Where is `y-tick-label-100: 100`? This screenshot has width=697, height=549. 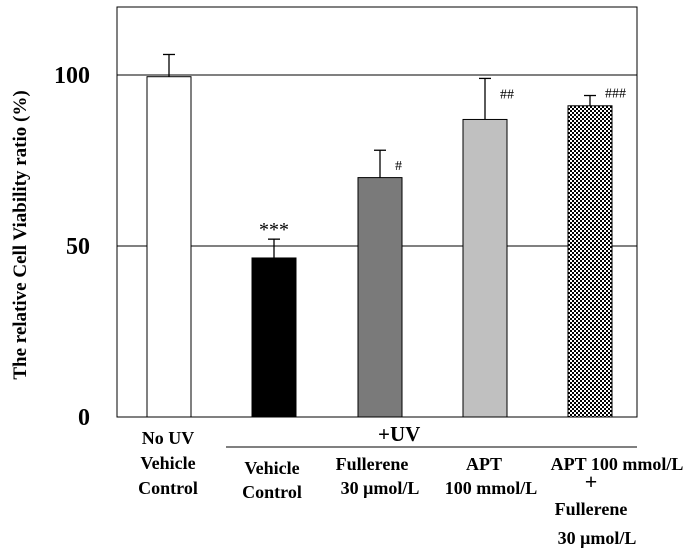 y-tick-label-100: 100 is located at coordinates (72, 76).